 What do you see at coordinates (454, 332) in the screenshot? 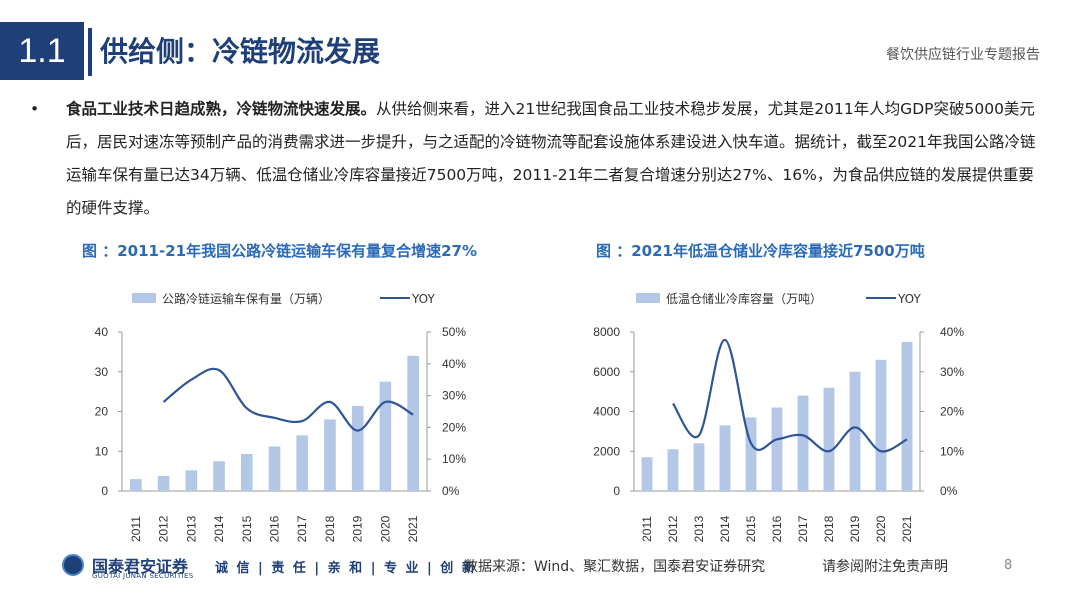
I see `right-tick-label: 50%` at bounding box center [454, 332].